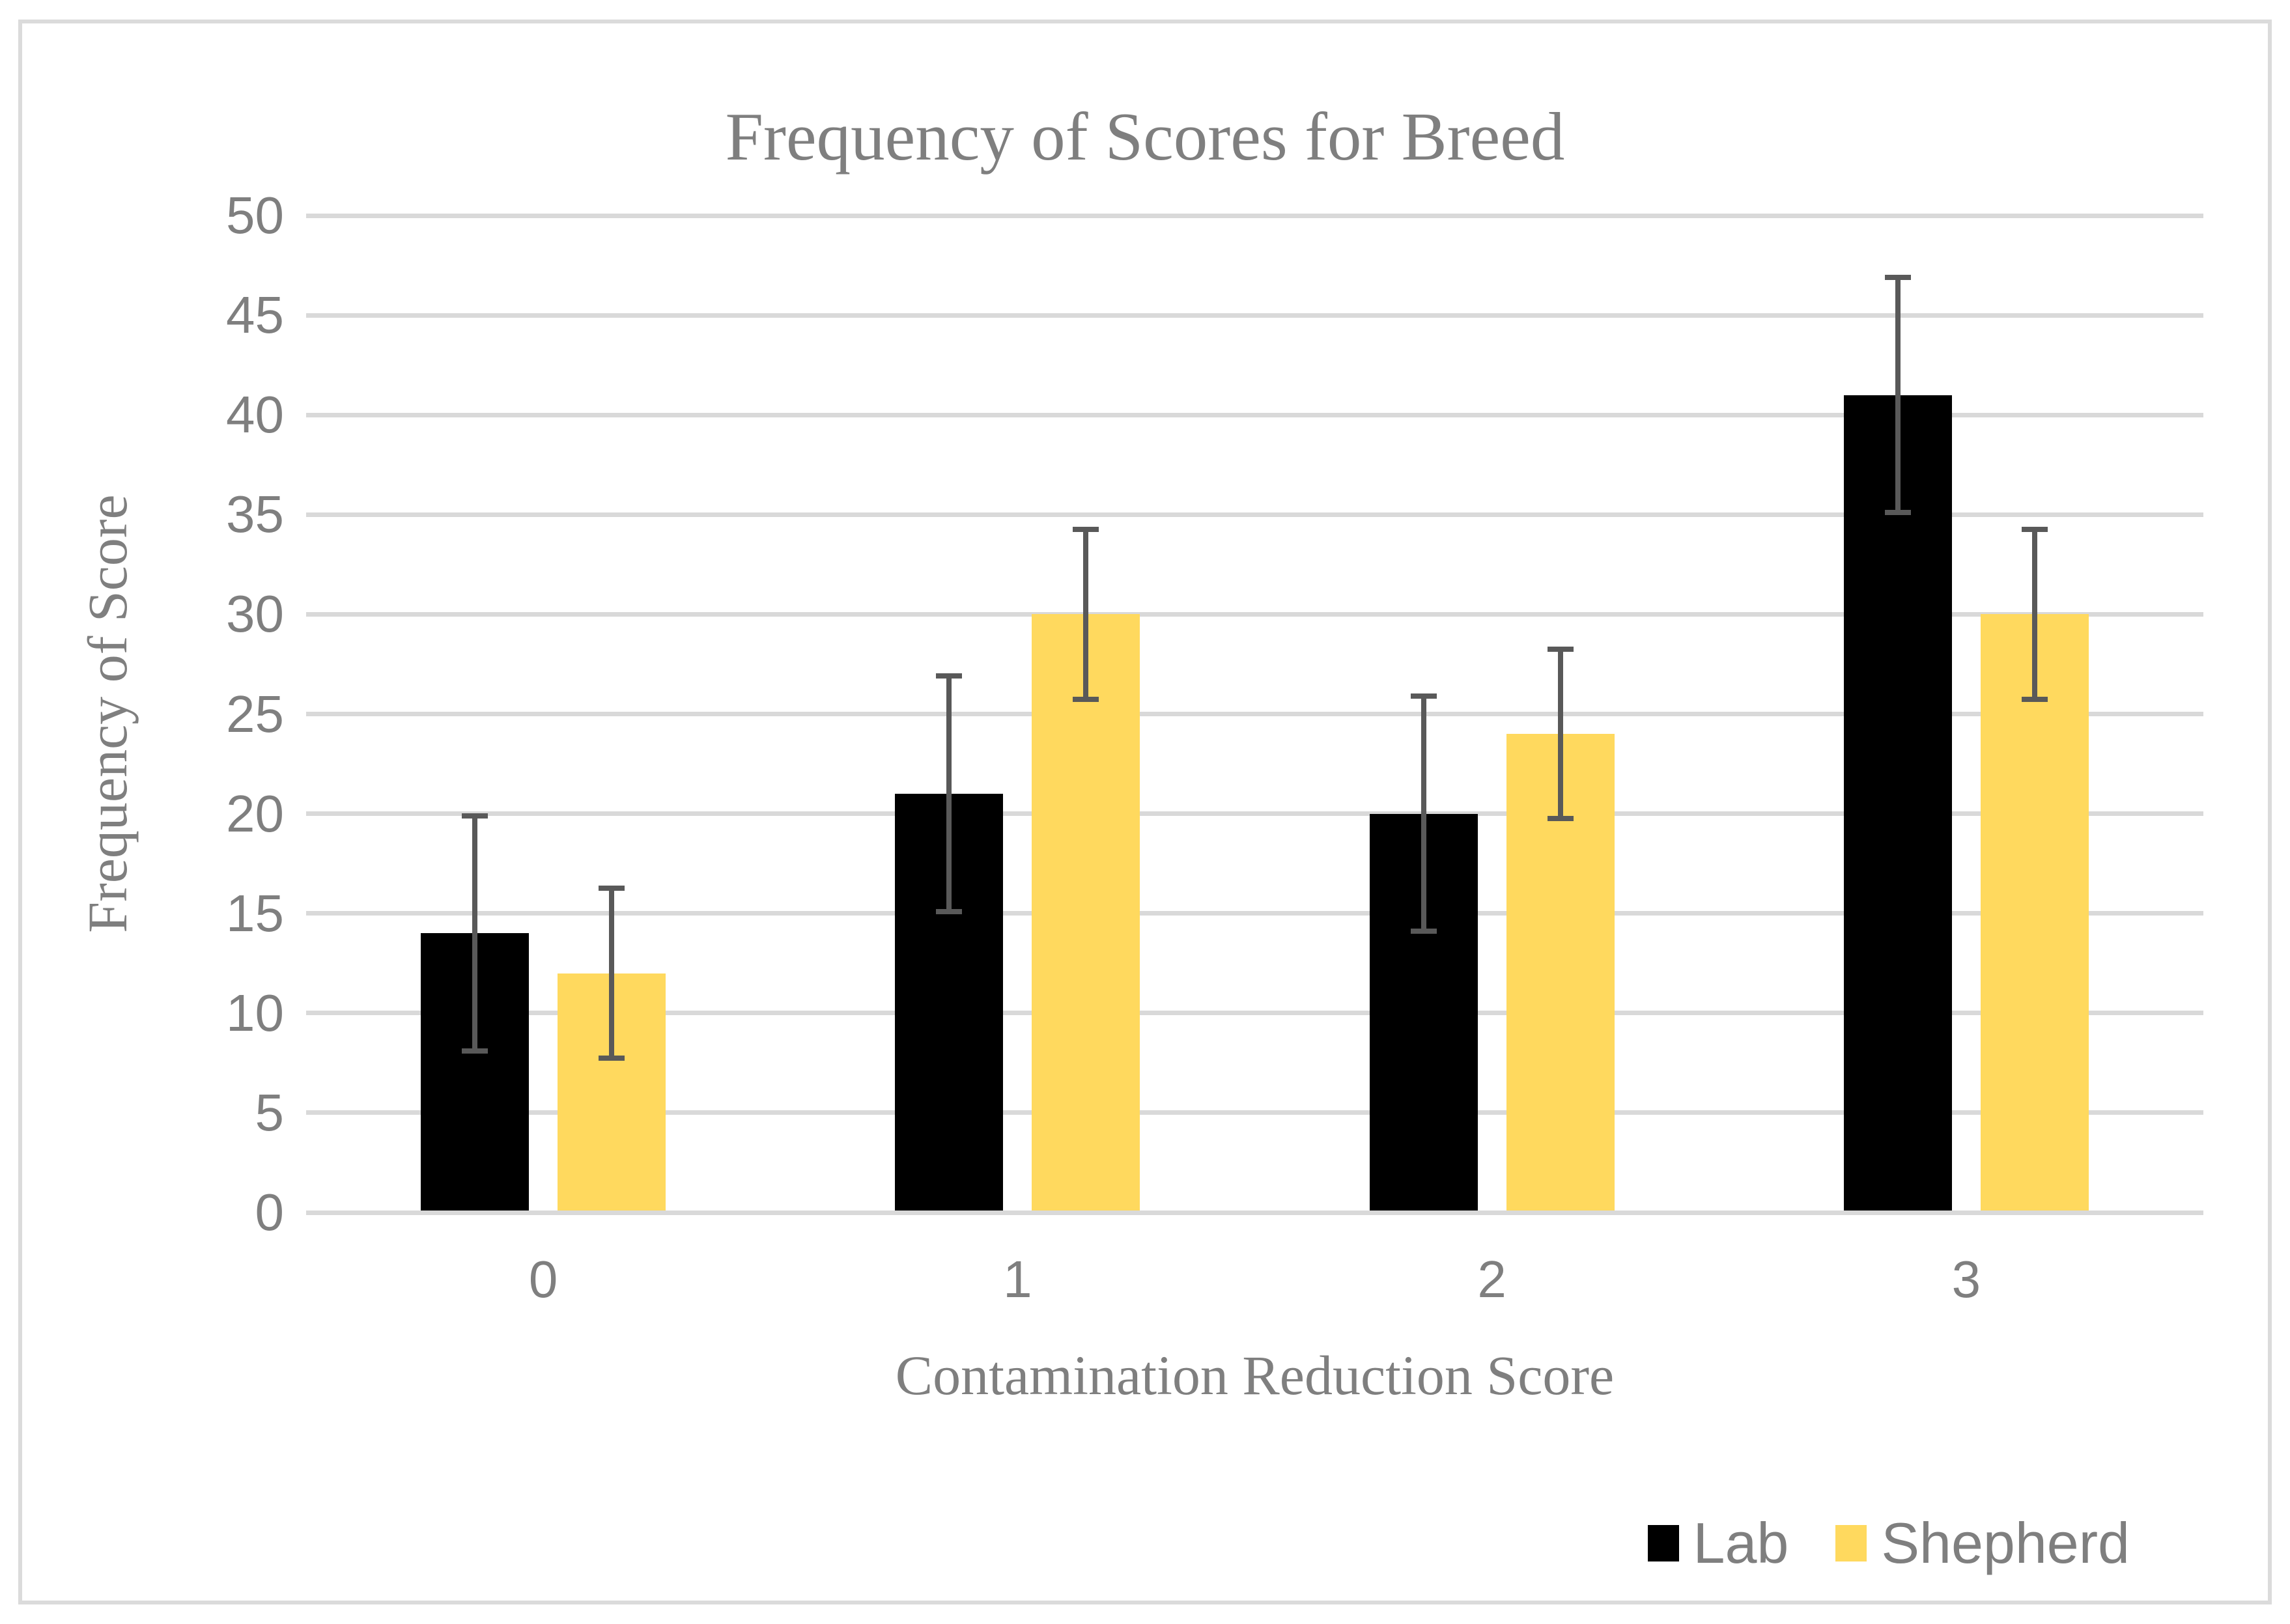 Image resolution: width=2290 pixels, height=1624 pixels. Describe the element at coordinates (2005, 1543) in the screenshot. I see `legend-label-shepherd: Shepherd` at that location.